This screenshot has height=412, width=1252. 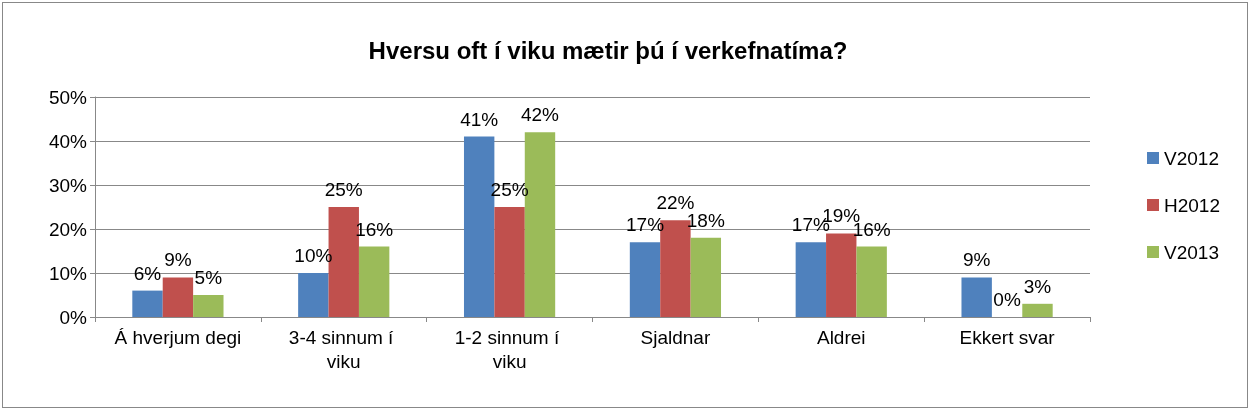 I want to click on data-label: 0%, so click(x=1007, y=299).